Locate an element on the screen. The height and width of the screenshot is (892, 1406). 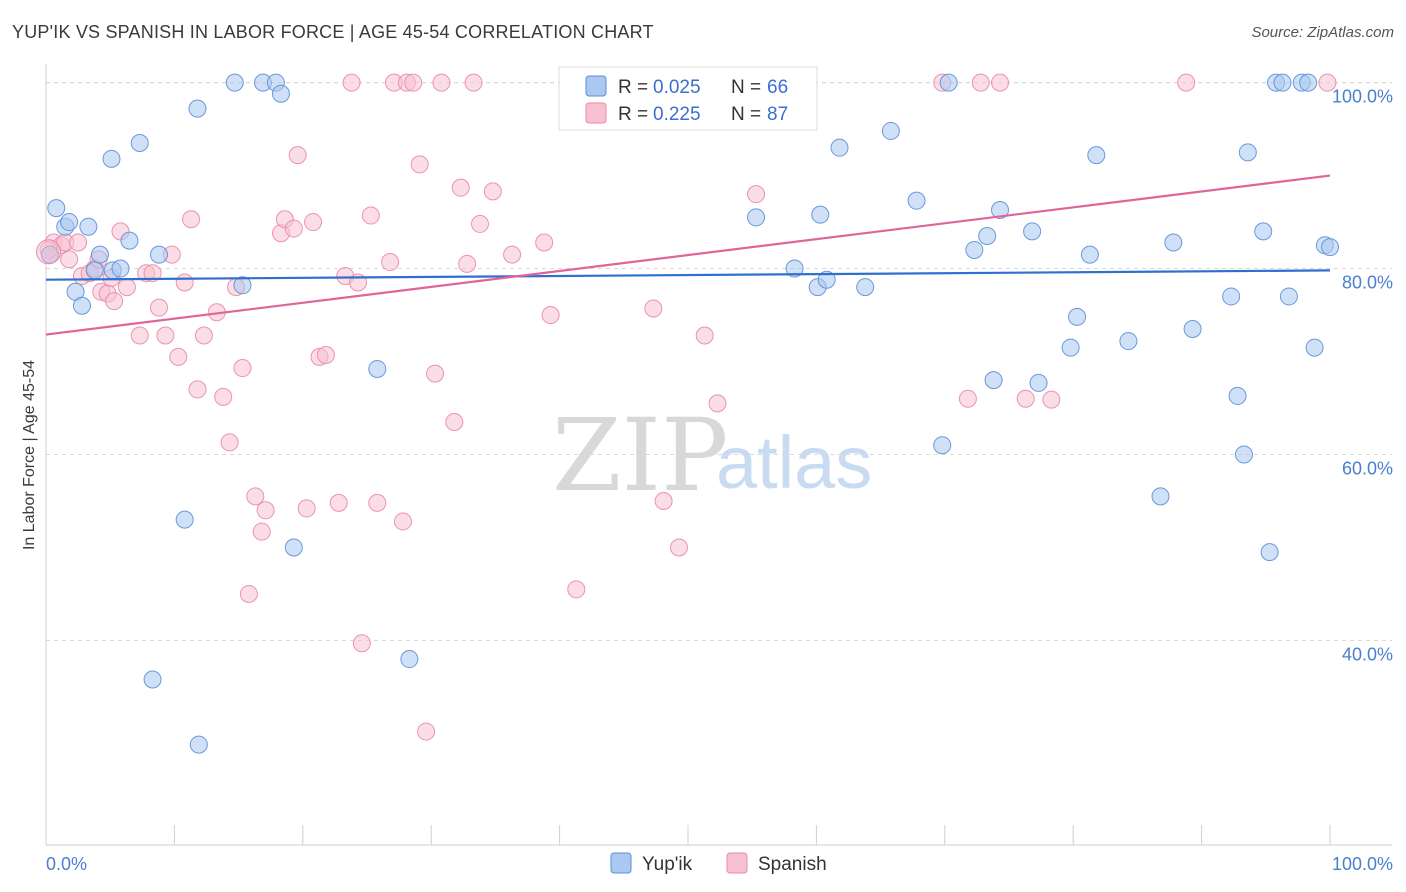
legend-n-value: 66 is located at coordinates (777, 87).